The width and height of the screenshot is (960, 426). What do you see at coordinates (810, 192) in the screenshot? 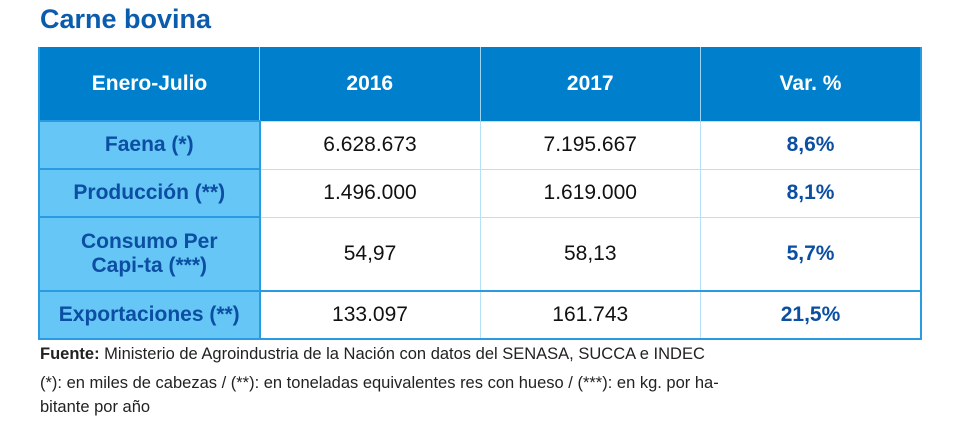
I see `cell-var: 8,1%` at bounding box center [810, 192].